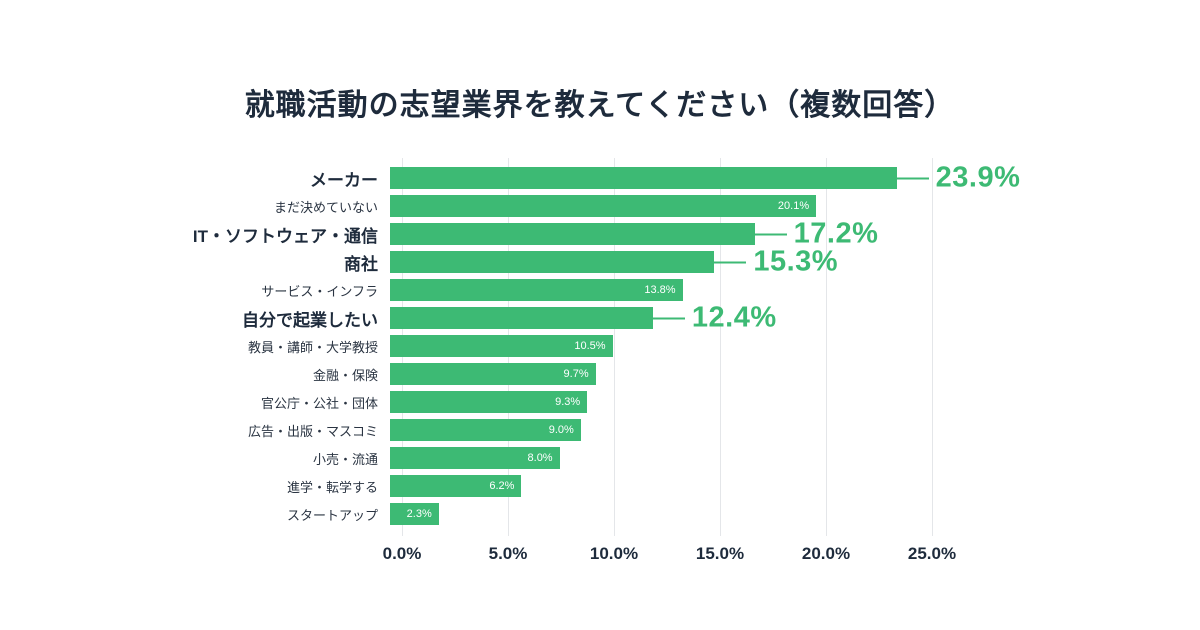 The width and height of the screenshot is (1200, 630). I want to click on highlight-callout: 12.4%, so click(714, 317).